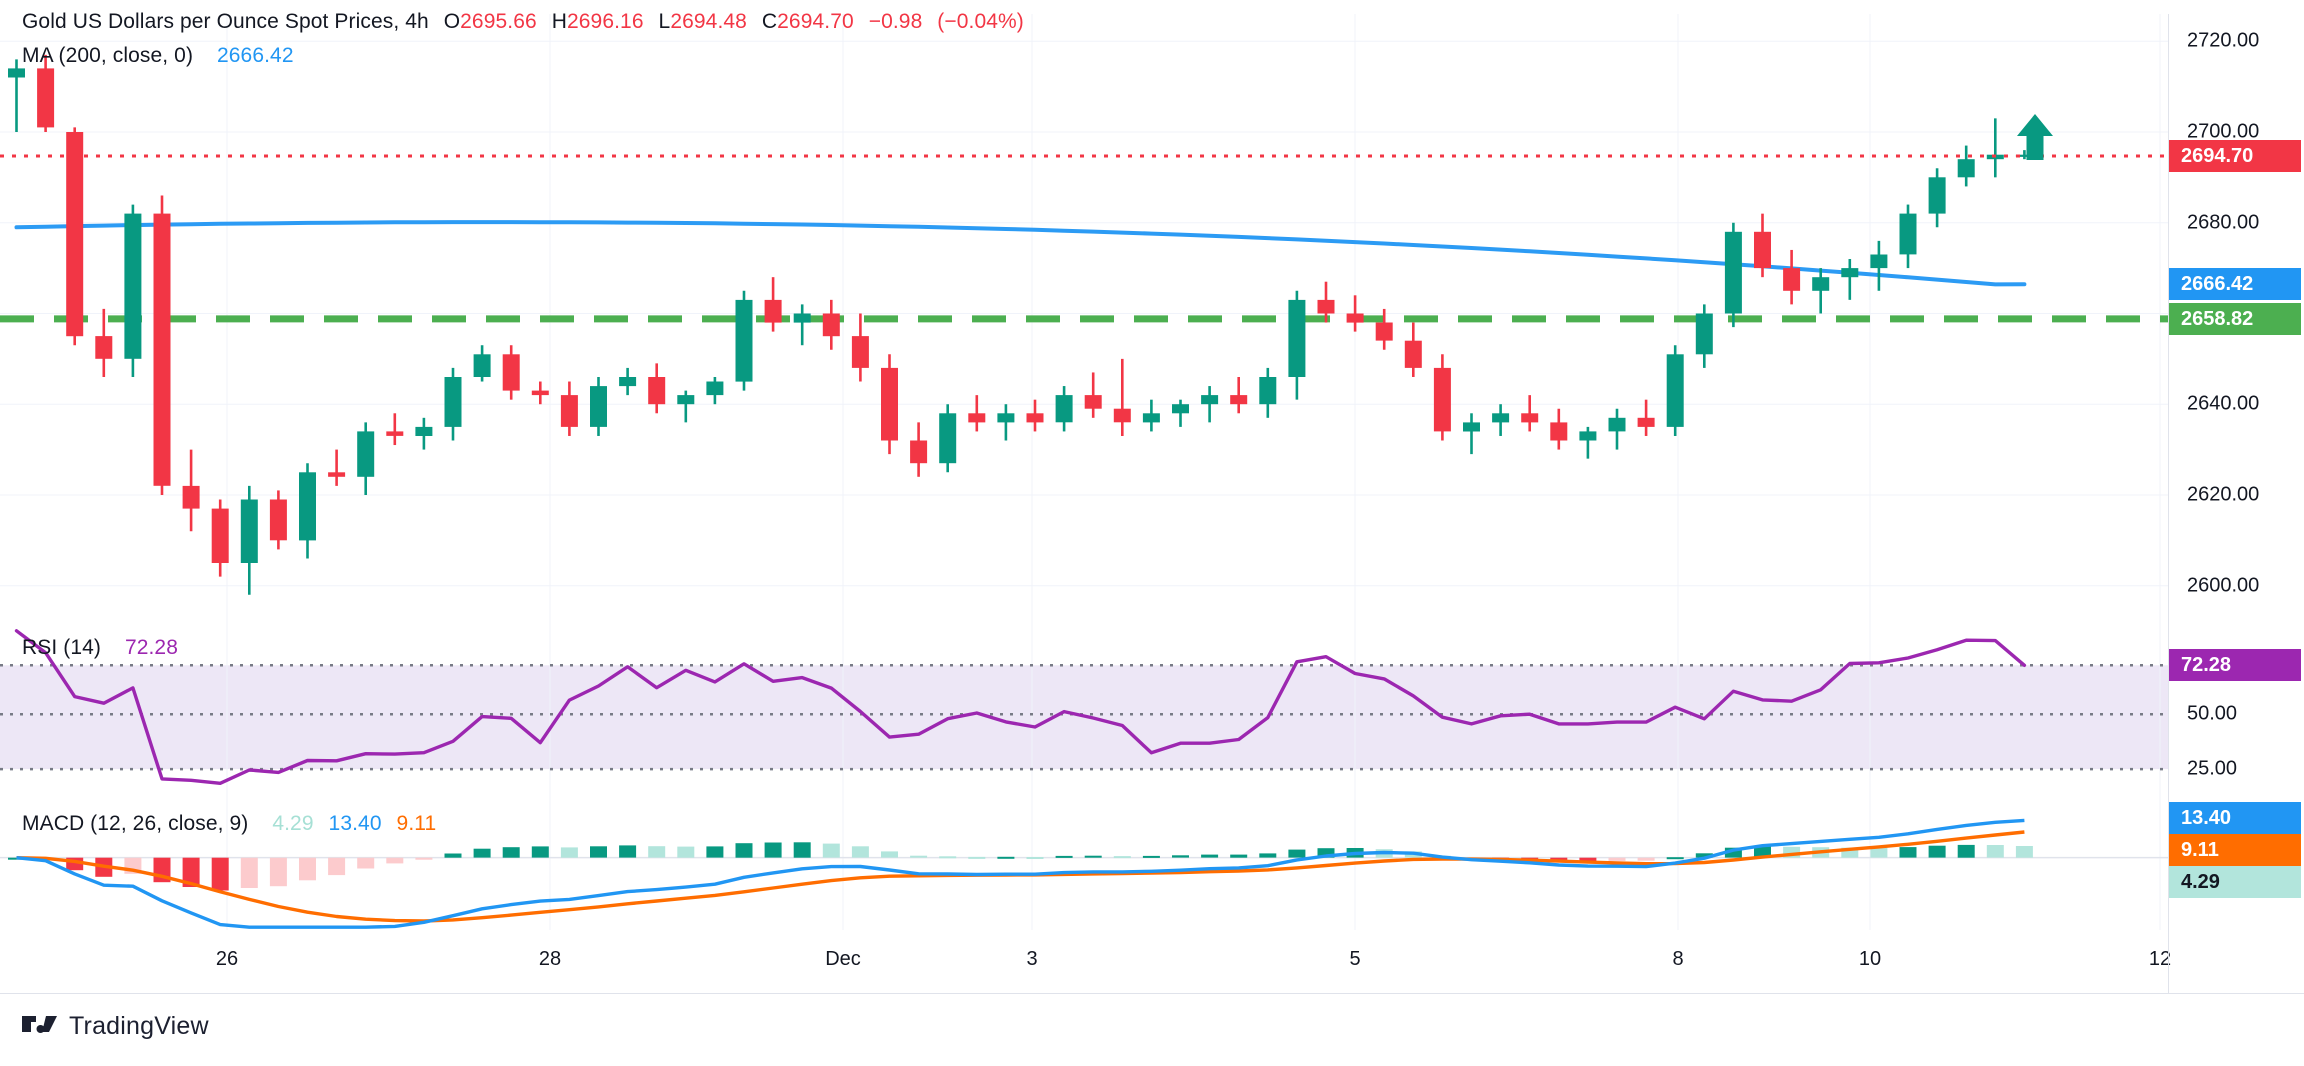 The height and width of the screenshot is (1066, 2304). I want to click on rsi-axis-tick: 50.00, so click(2212, 713).